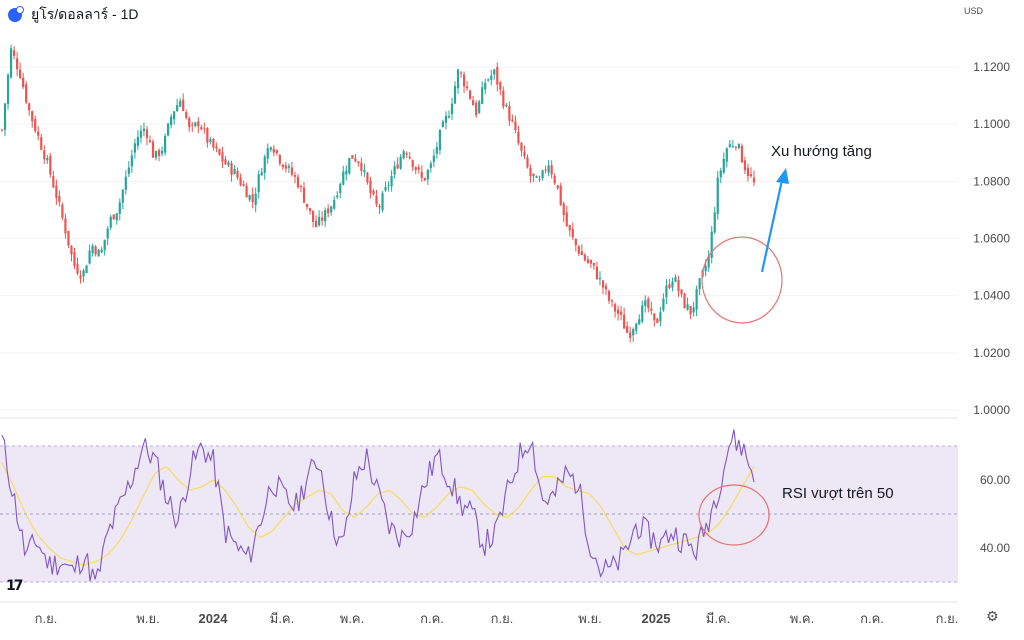 The image size is (1024, 640). Describe the element at coordinates (974, 11) in the screenshot. I see `currency-label: USD` at that location.